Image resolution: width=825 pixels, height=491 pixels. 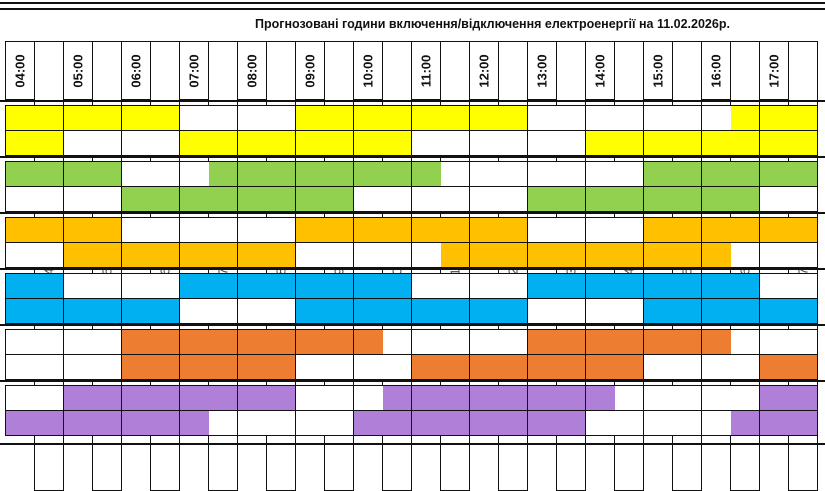 I want to click on time-label: 16:00, so click(x=716, y=70).